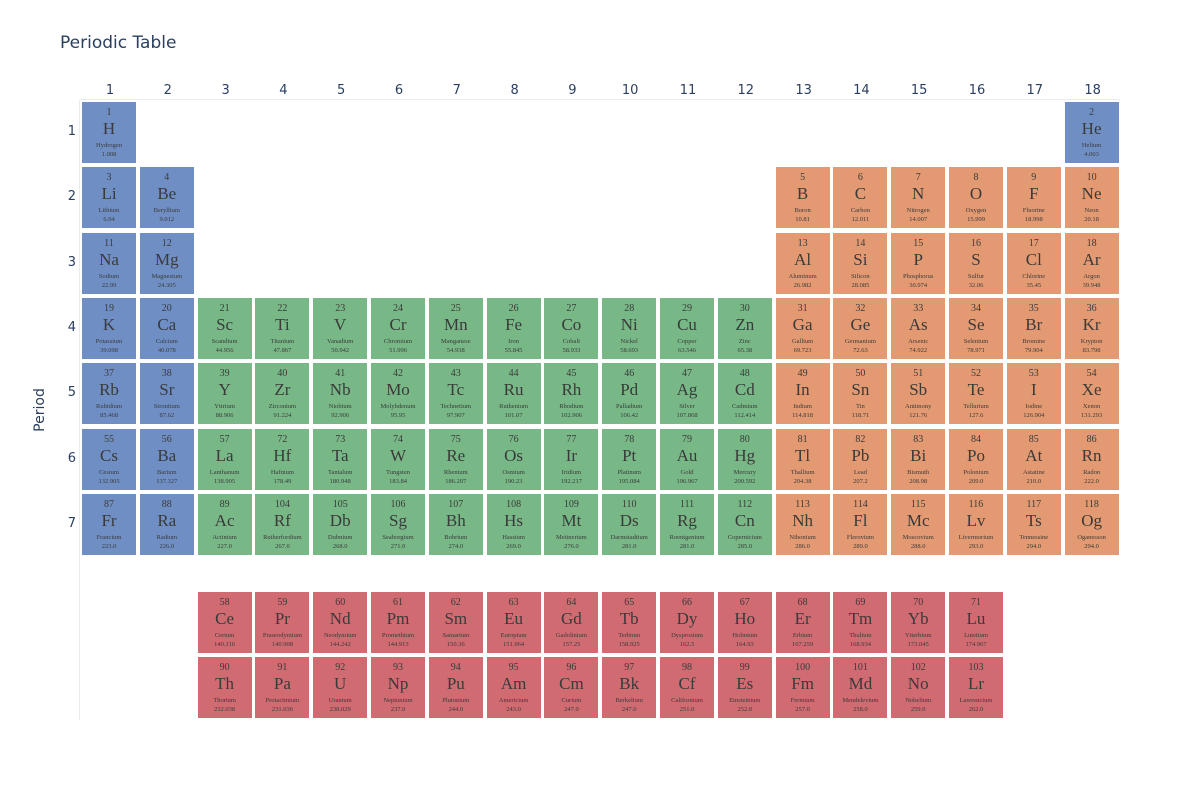  What do you see at coordinates (1033, 459) in the screenshot?
I see `element-cell-at: 85 At Astatine 210.0` at bounding box center [1033, 459].